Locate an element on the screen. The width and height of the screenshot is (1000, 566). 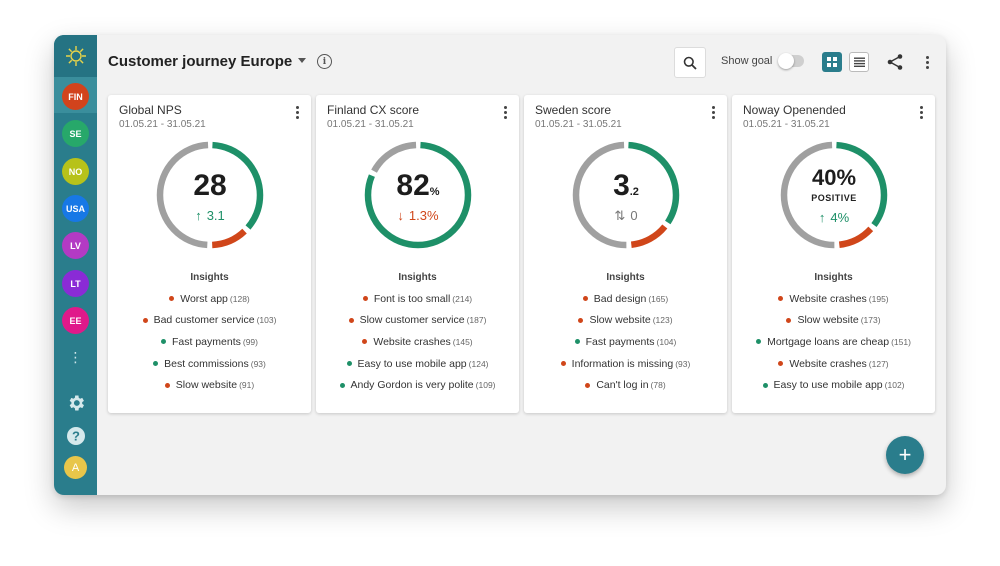
list-icon is located at coordinates (859, 62).